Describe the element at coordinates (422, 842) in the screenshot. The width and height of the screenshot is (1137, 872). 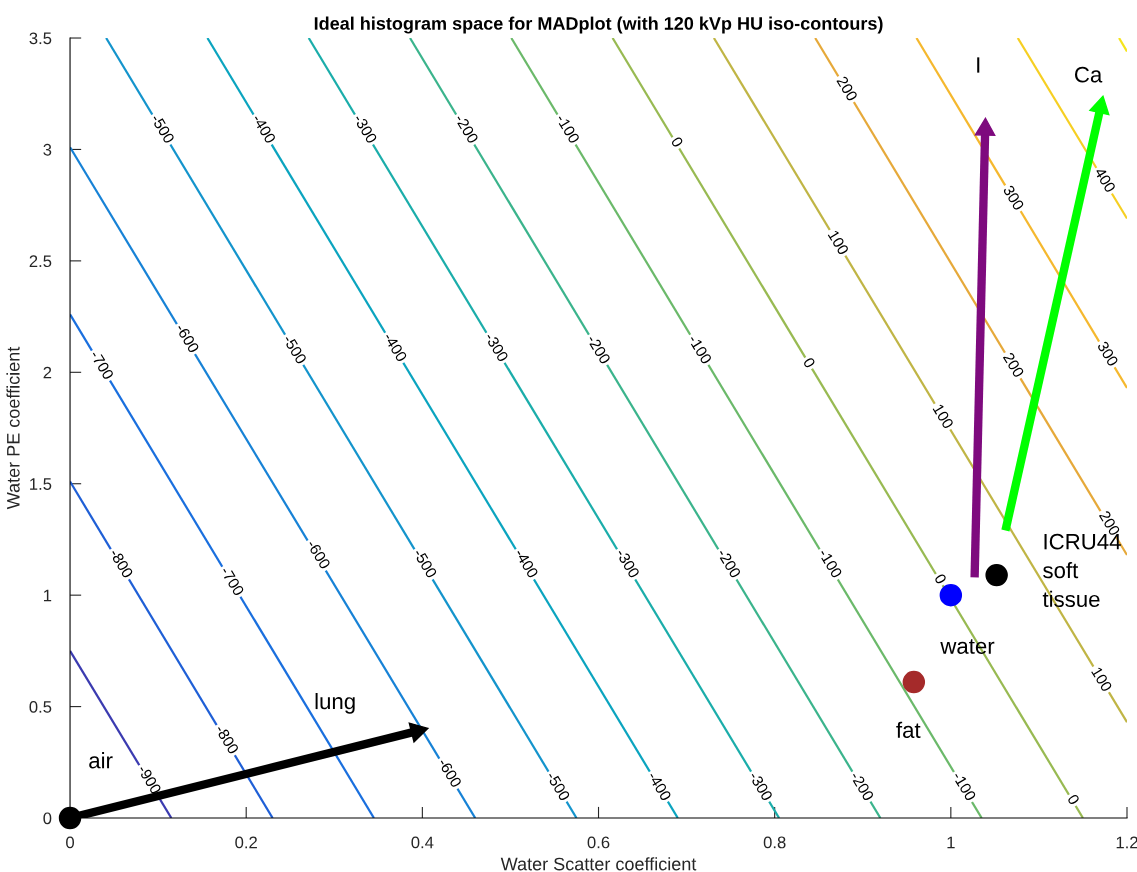
I see `x-tick-label: 0.4` at that location.